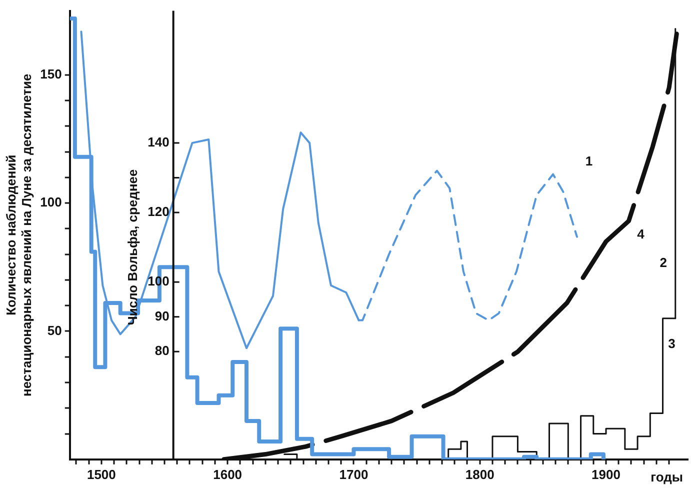  I want to click on y-axis-title: Количество наблюдений нестационарных явлений на Луне за десятилетие, so click(18, 235).